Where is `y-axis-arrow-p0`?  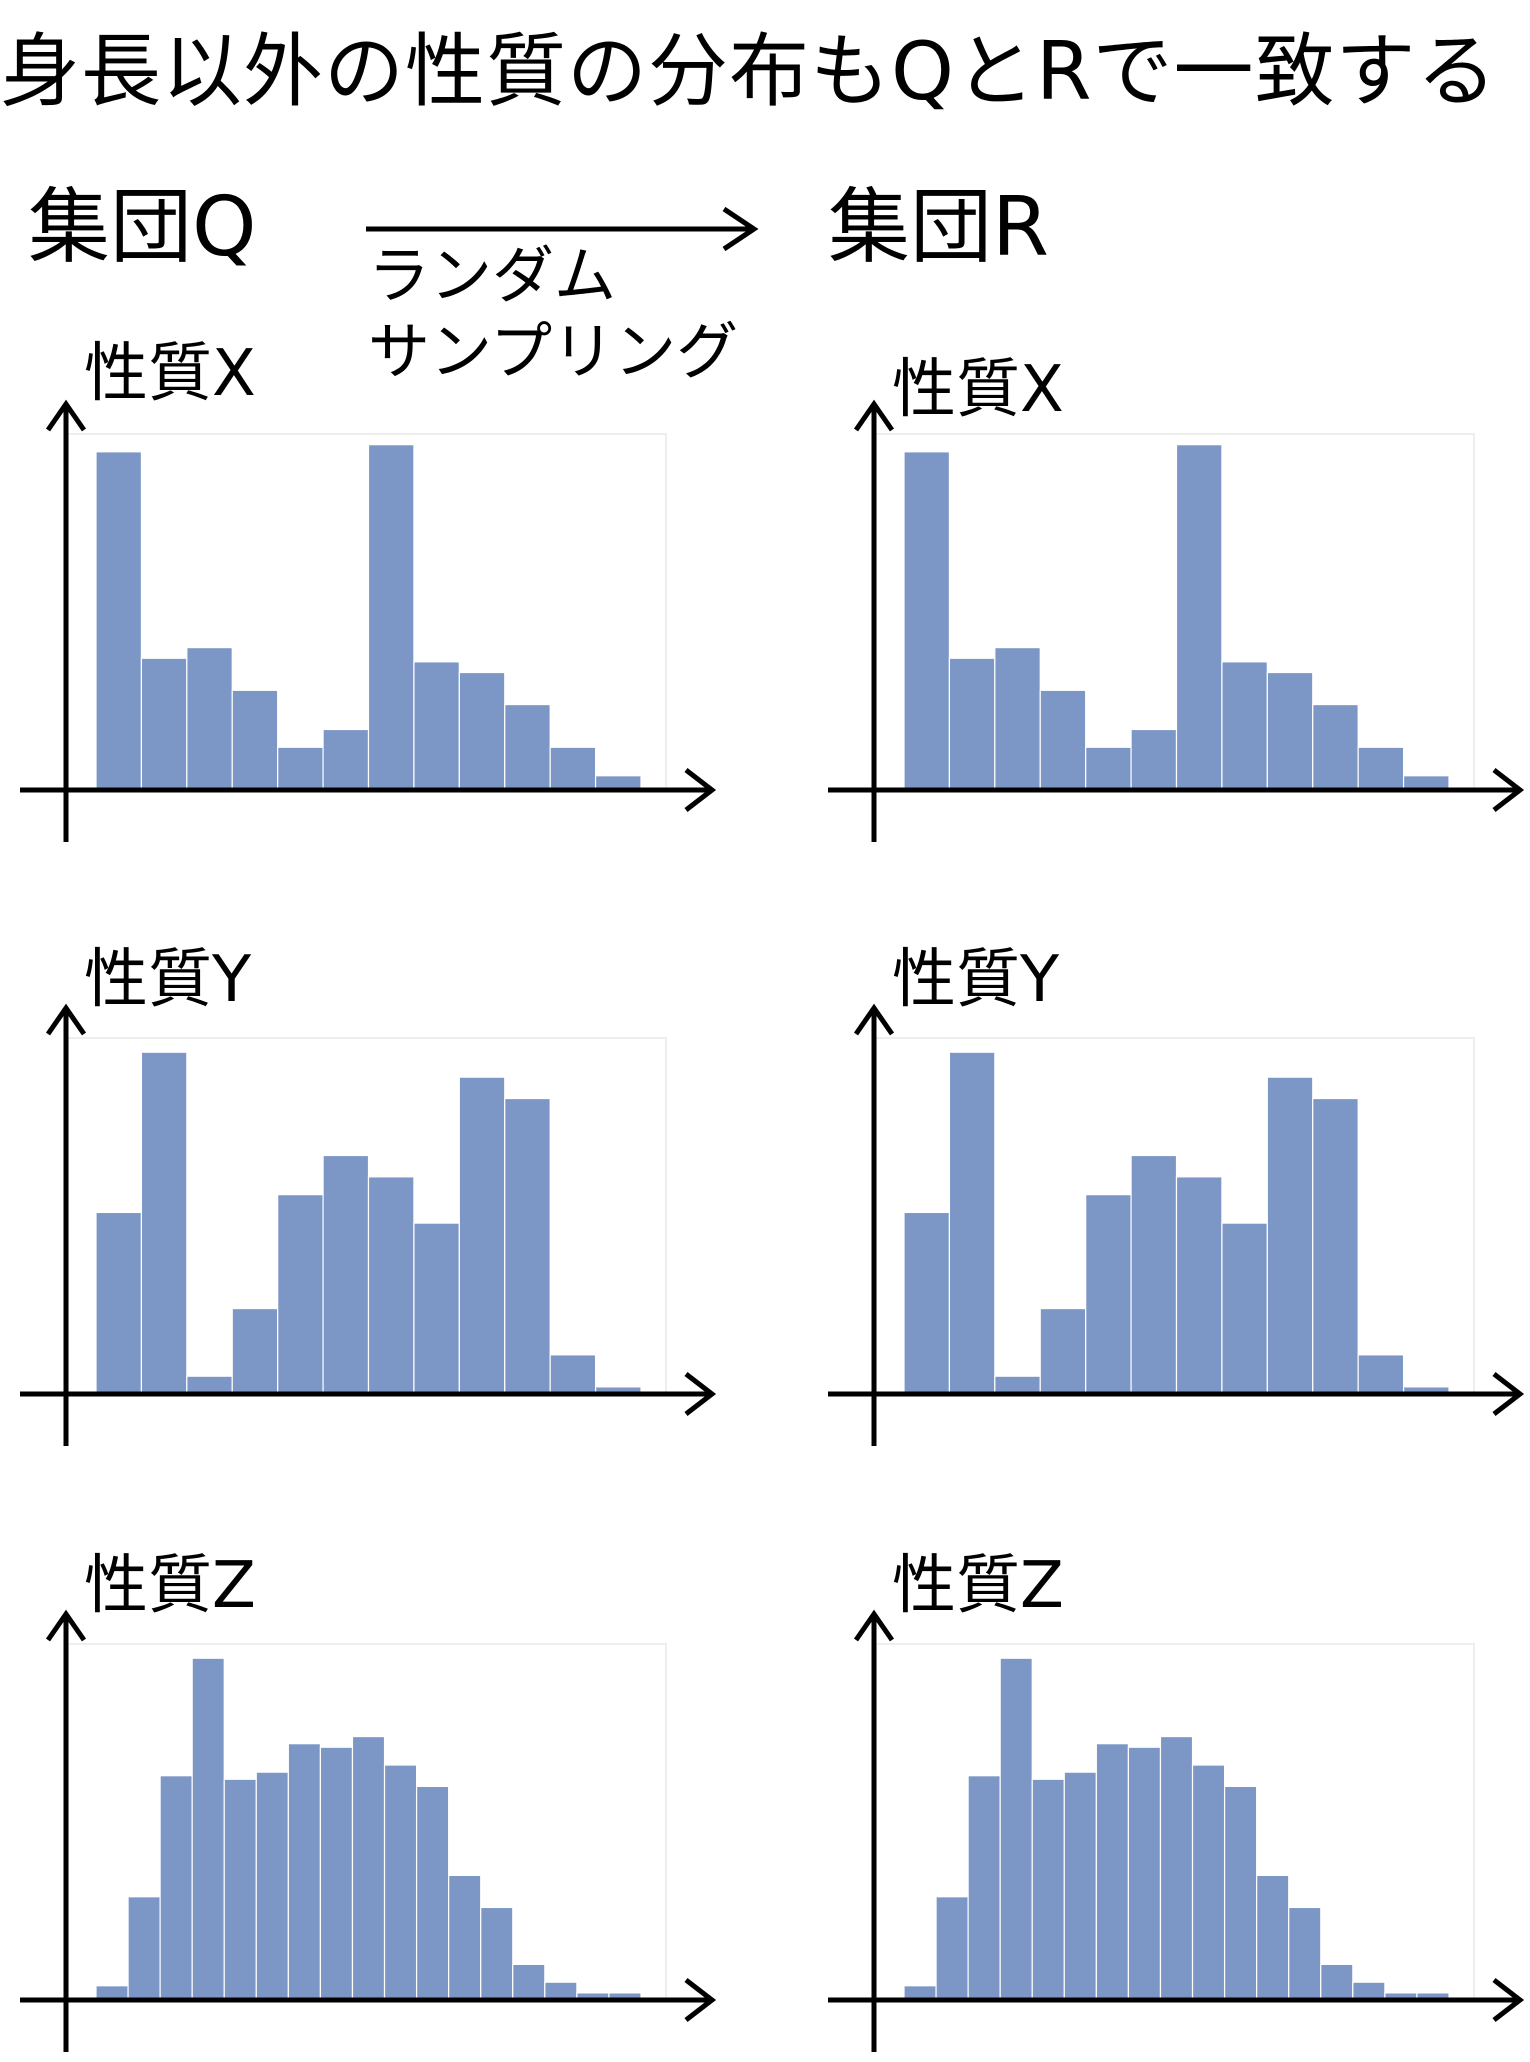 y-axis-arrow-p0 is located at coordinates (66, 415).